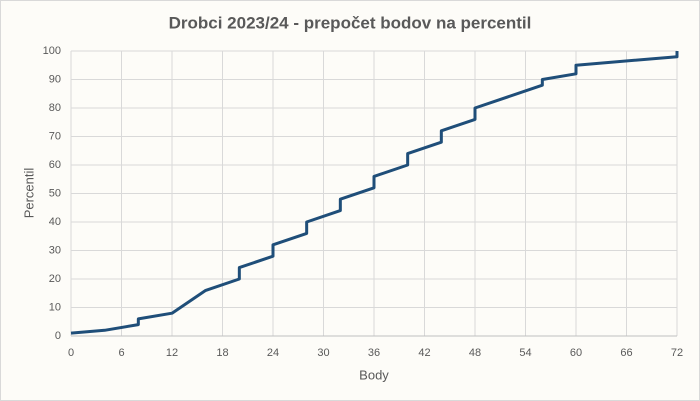 The image size is (700, 401). Describe the element at coordinates (52, 51) in the screenshot. I see `y-tick-label: 100` at that location.